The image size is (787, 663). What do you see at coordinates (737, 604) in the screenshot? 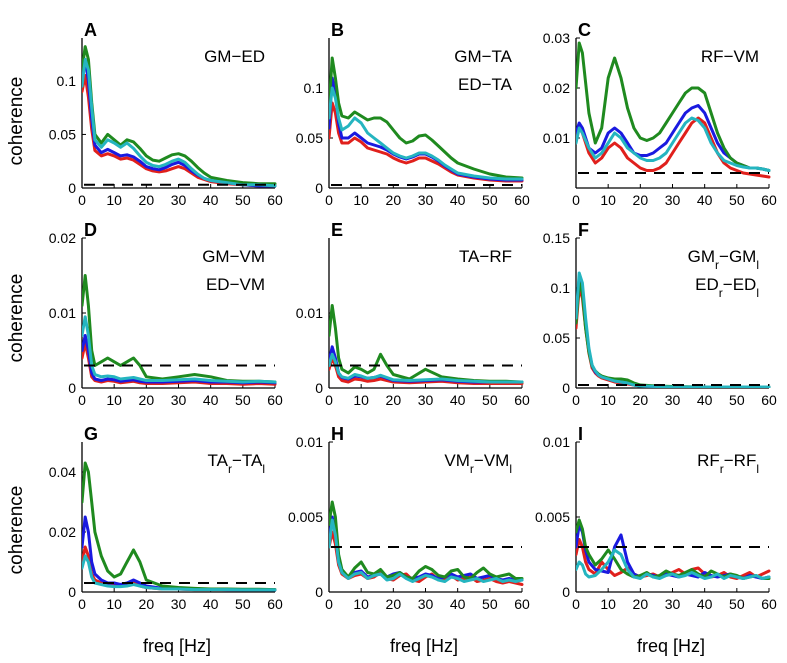
I see `panel-i-xtick-label: 50` at bounding box center [737, 604].